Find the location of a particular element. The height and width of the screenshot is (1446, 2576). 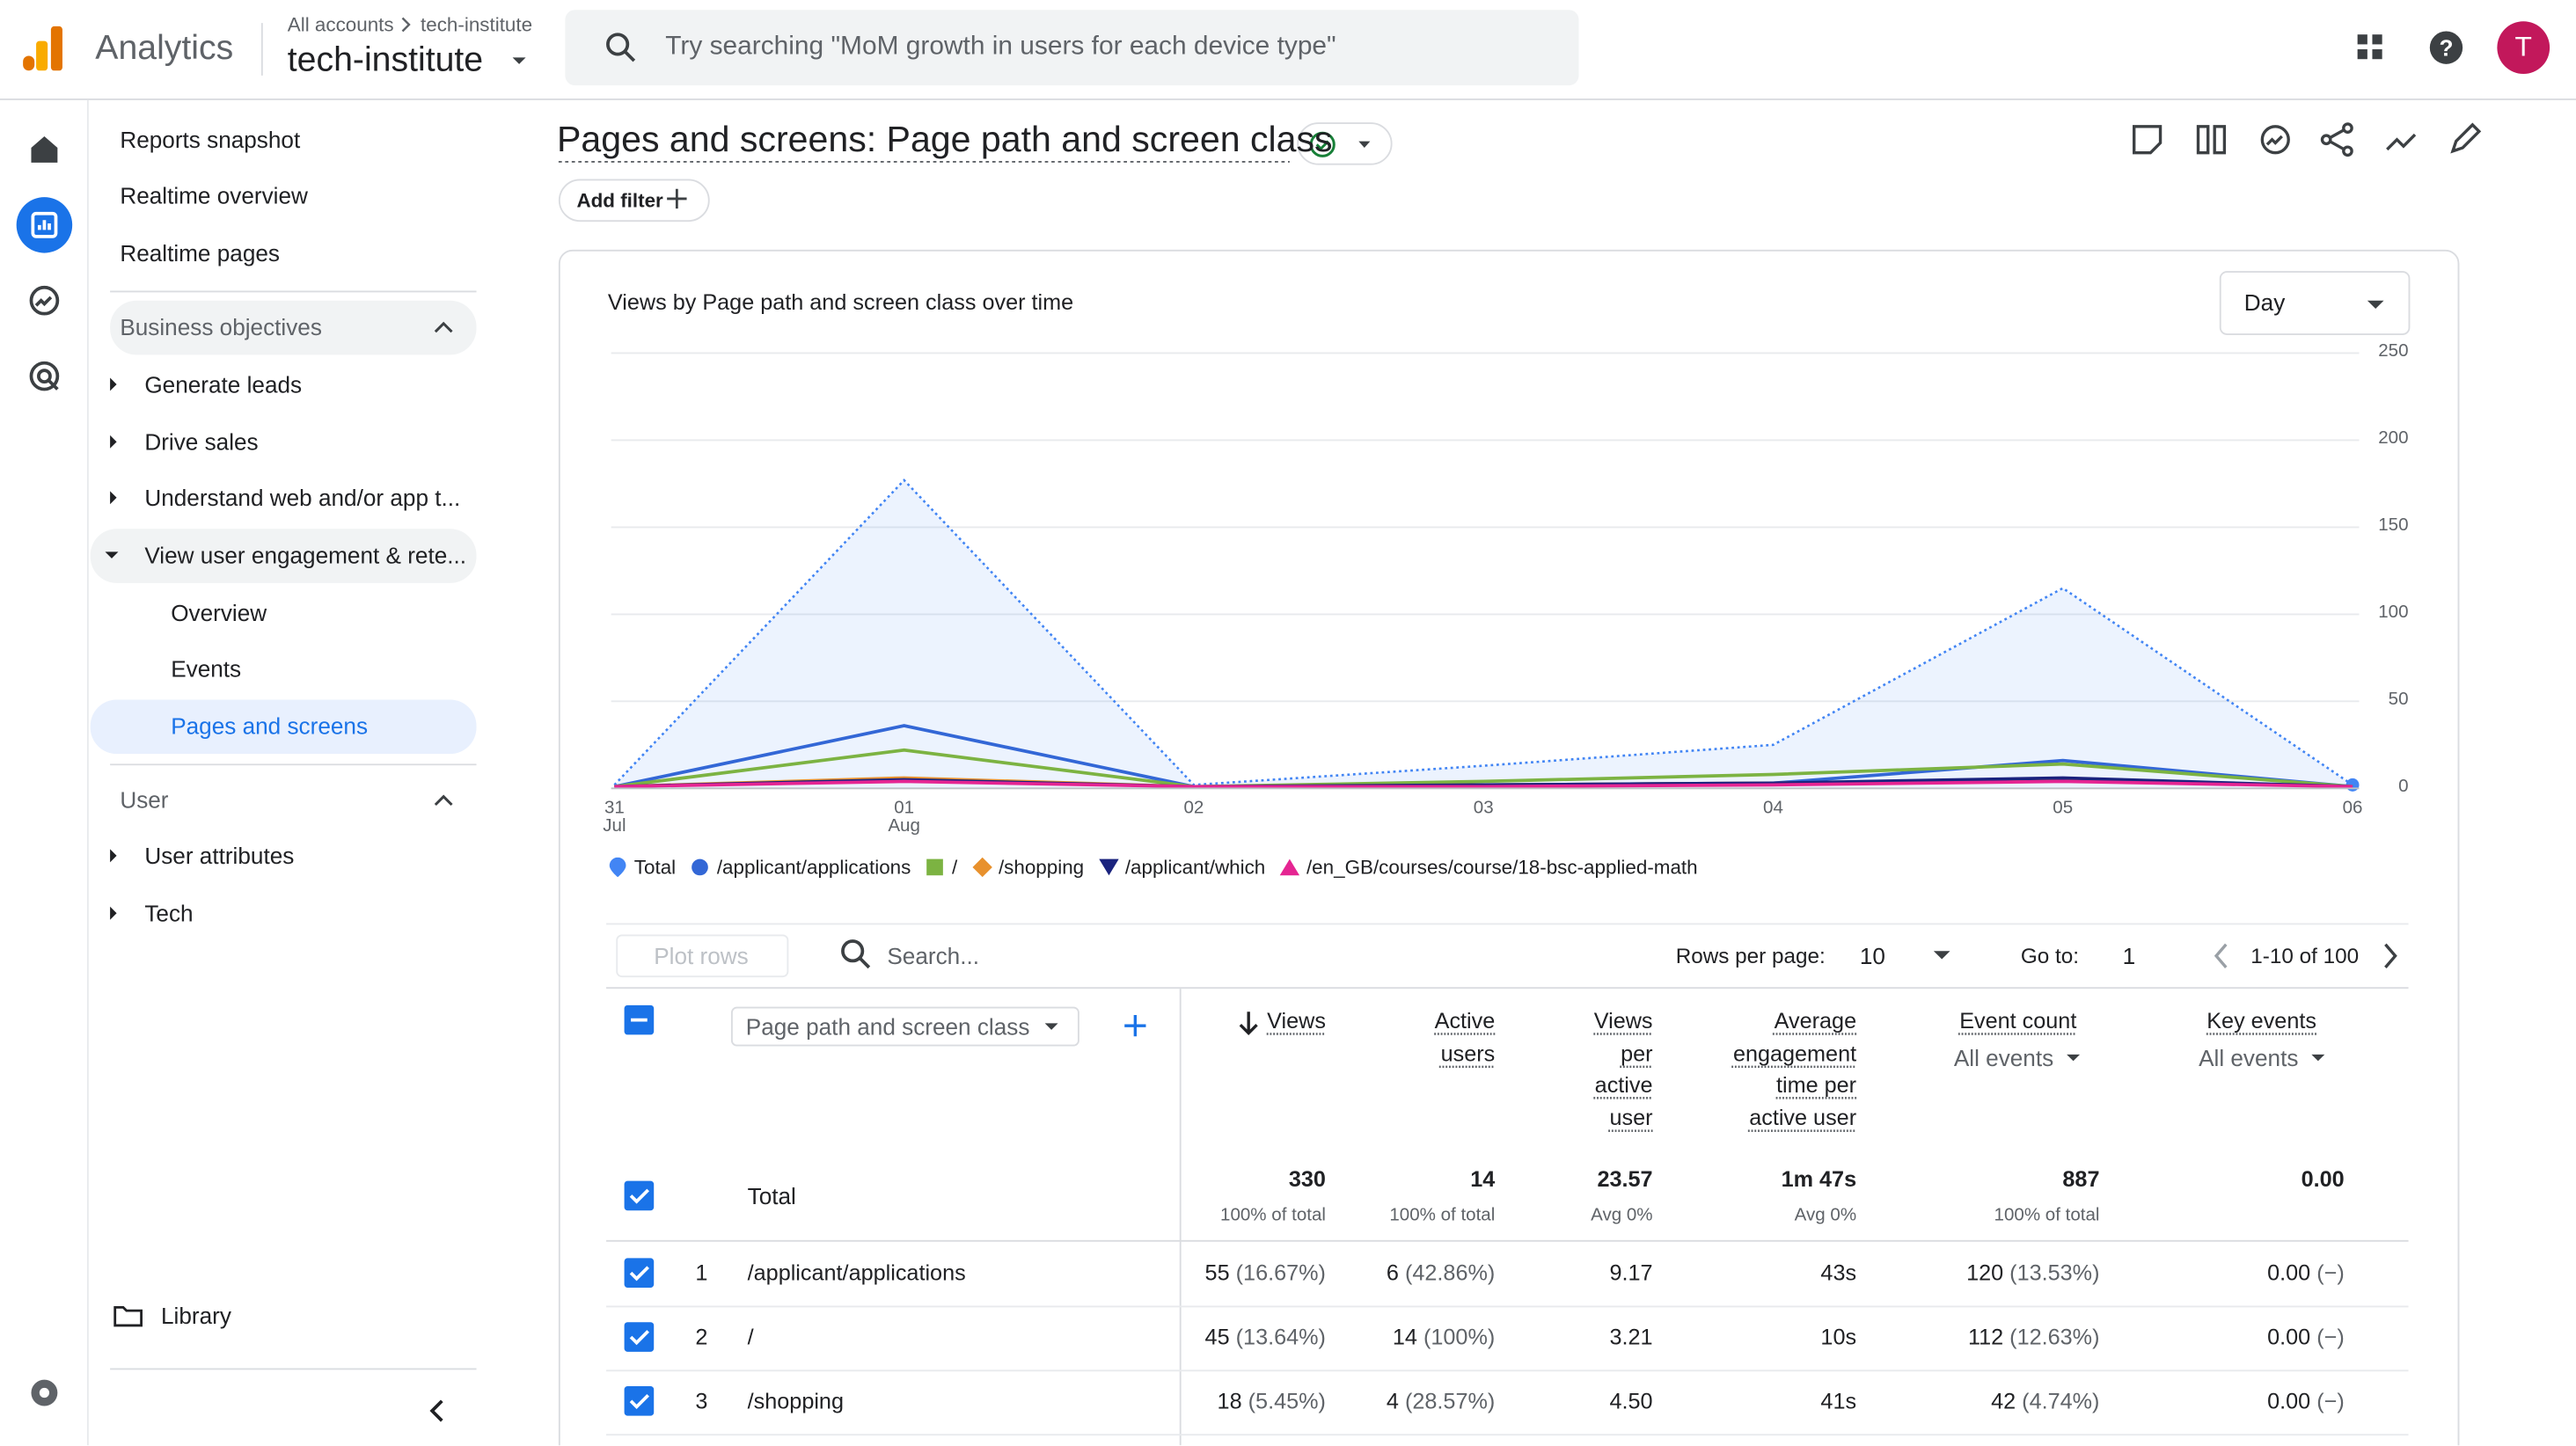

y-tick-label: 50 is located at coordinates (2399, 699).